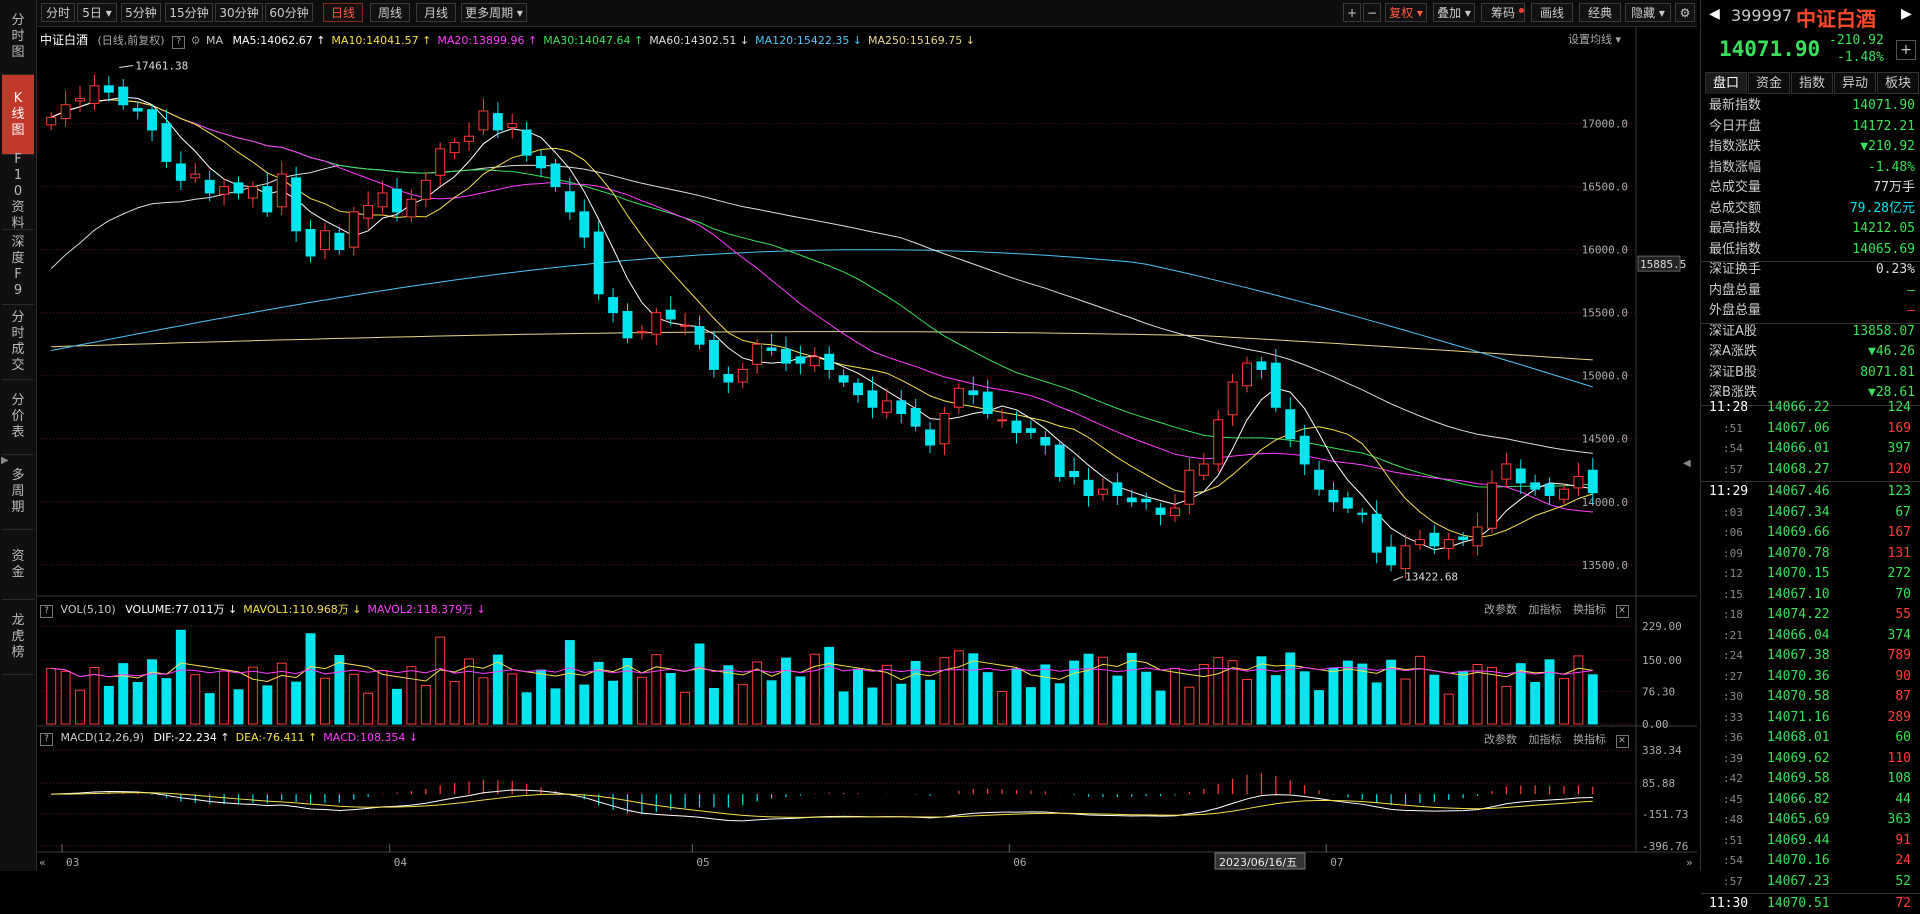 The height and width of the screenshot is (914, 1920). What do you see at coordinates (1895, 269) in the screenshot?
I see `stat-value: 0.23%` at bounding box center [1895, 269].